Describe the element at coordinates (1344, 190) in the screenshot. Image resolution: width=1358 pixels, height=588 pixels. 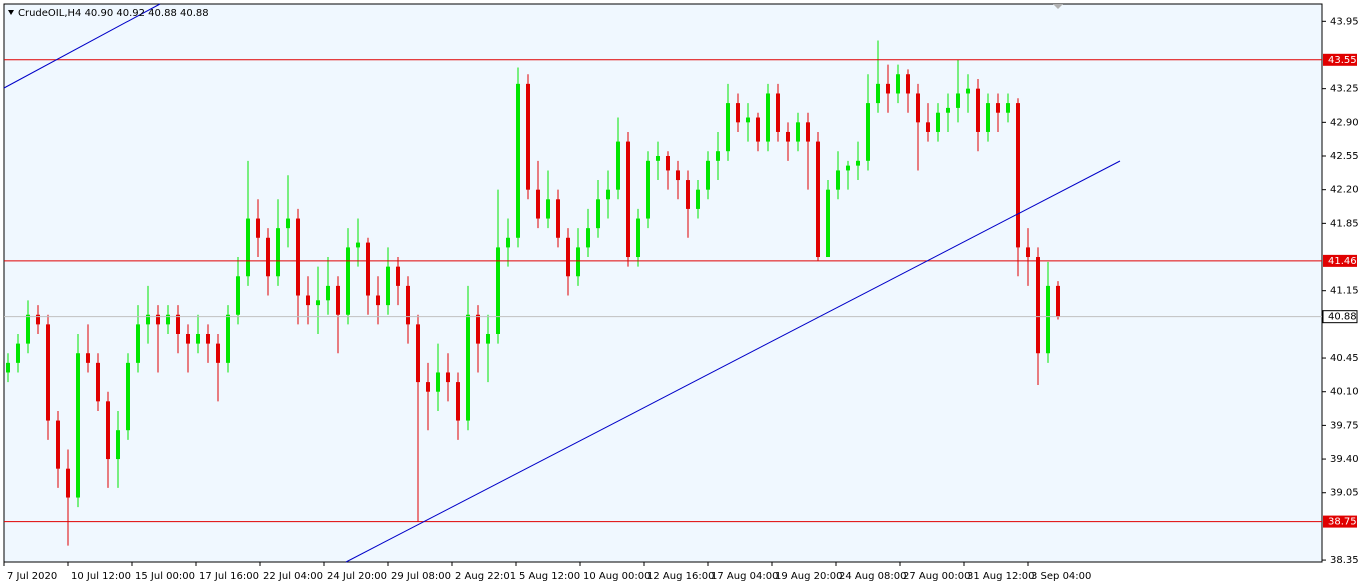
I see `y-tick-label: 42.20` at that location.